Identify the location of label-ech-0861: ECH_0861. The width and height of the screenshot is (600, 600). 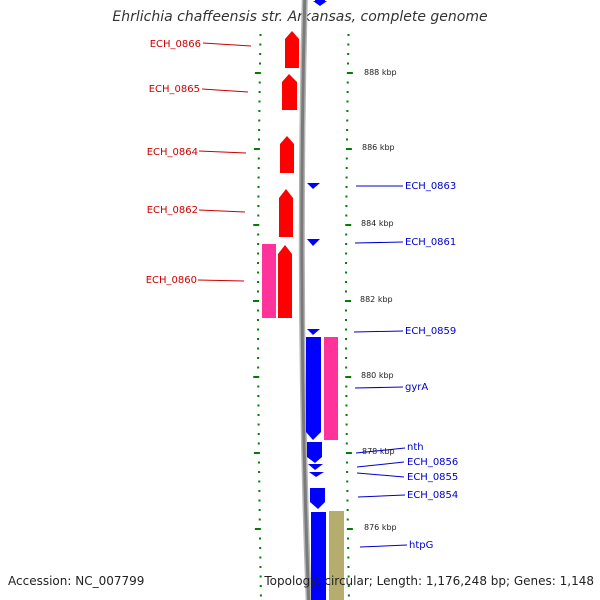
(430, 242).